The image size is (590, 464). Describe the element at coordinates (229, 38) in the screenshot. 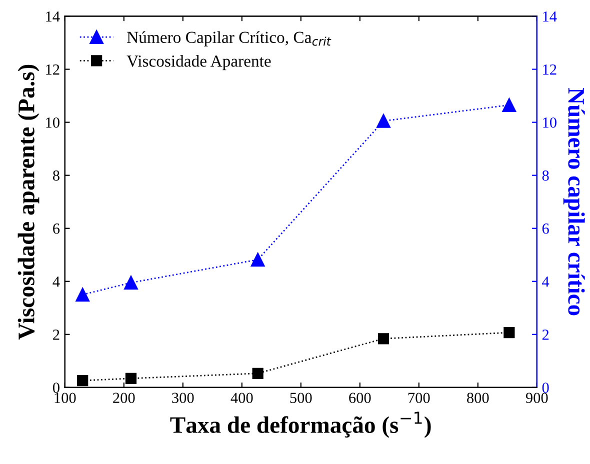

I see `legend-label: Número Capilar Crítico, Ca$_{crit}$` at that location.